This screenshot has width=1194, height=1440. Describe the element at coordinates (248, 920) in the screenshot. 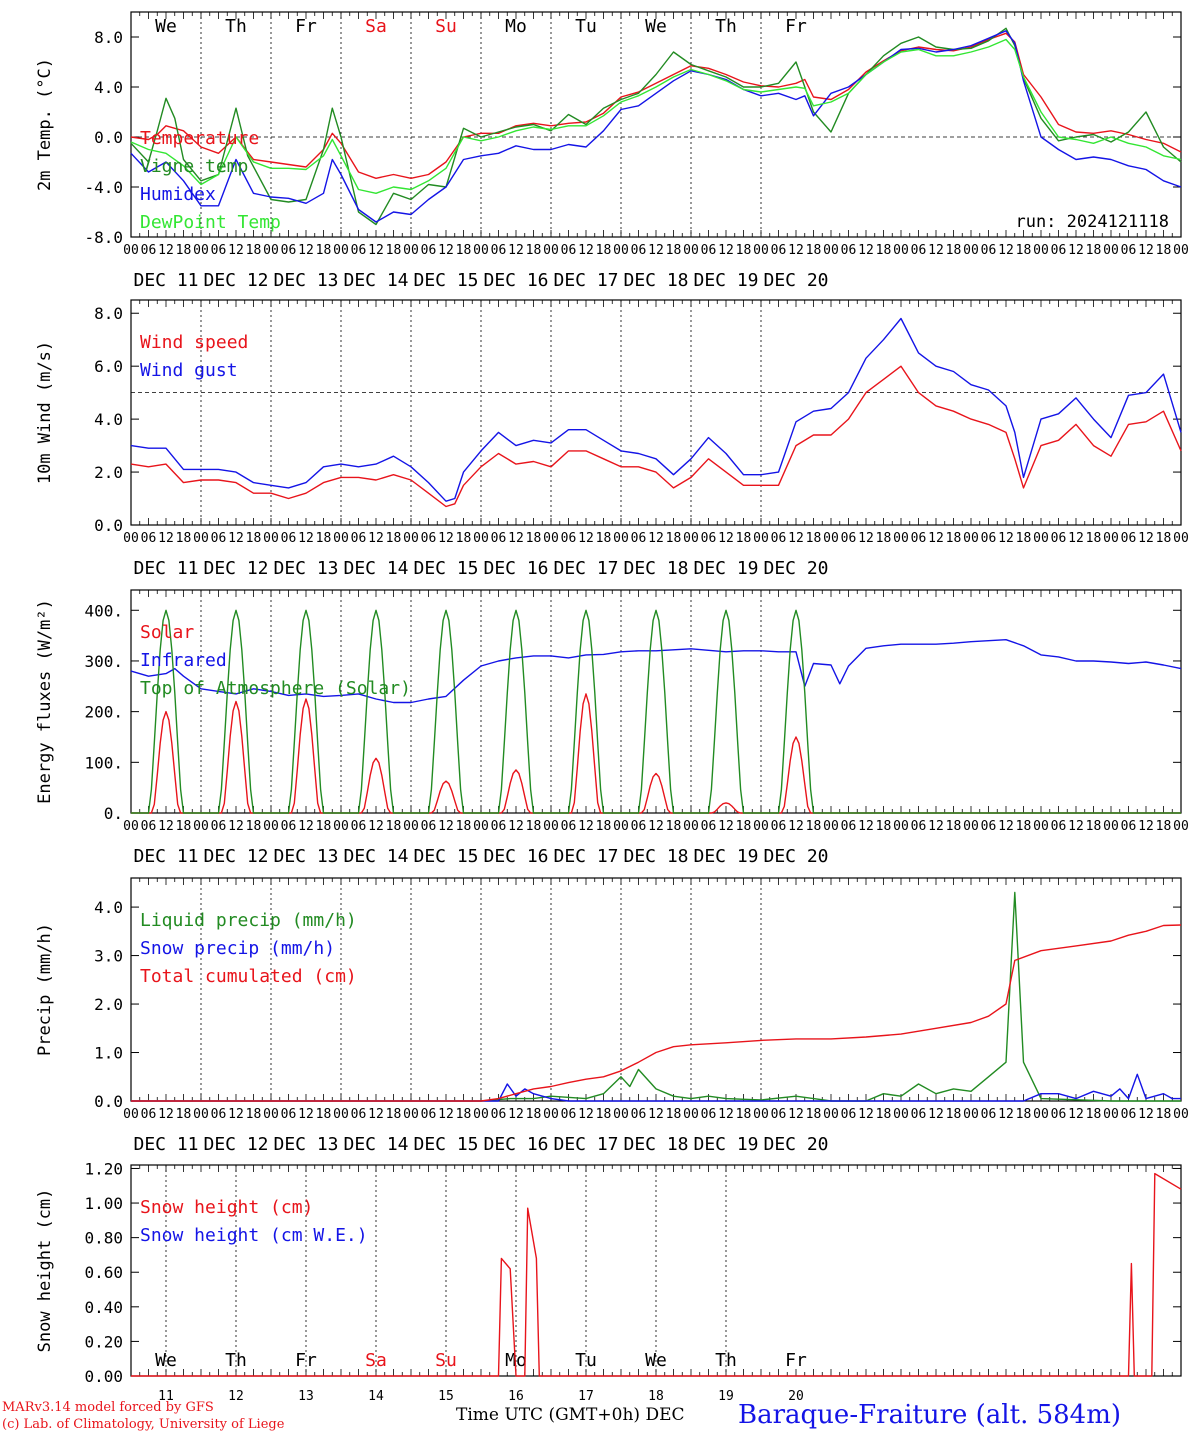

I see `legend-entry: Liquid precip (mm/h)` at that location.